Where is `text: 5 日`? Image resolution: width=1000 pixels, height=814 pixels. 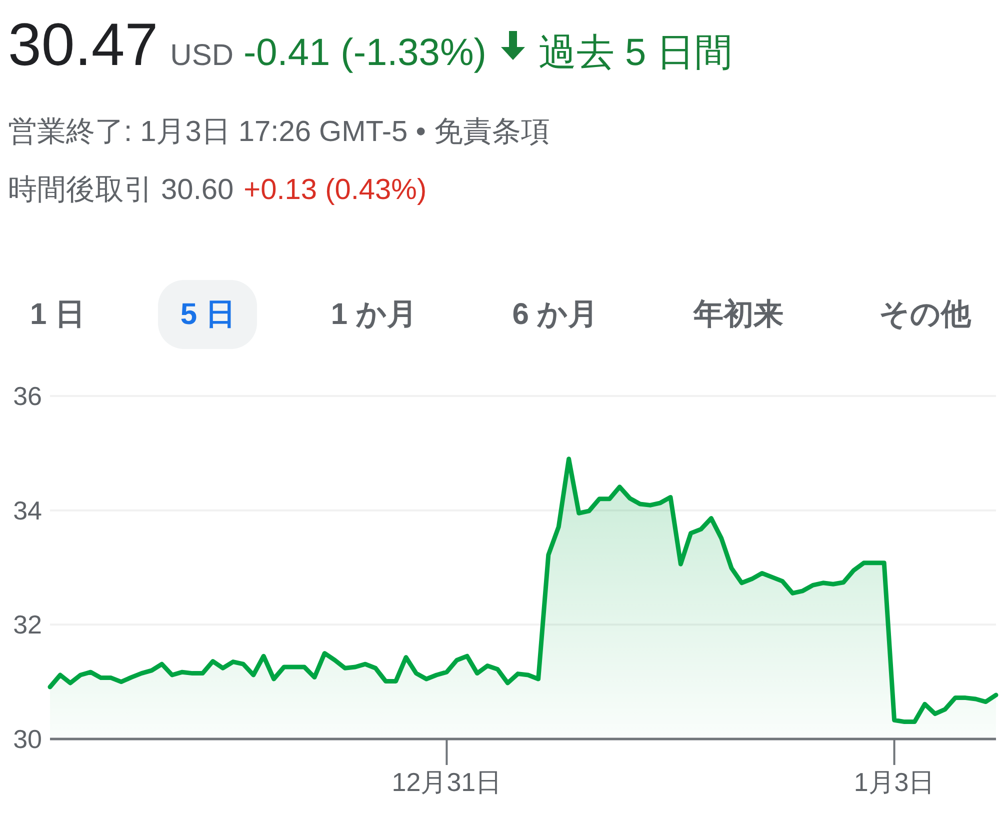
text: 5 日 is located at coordinates (208, 314).